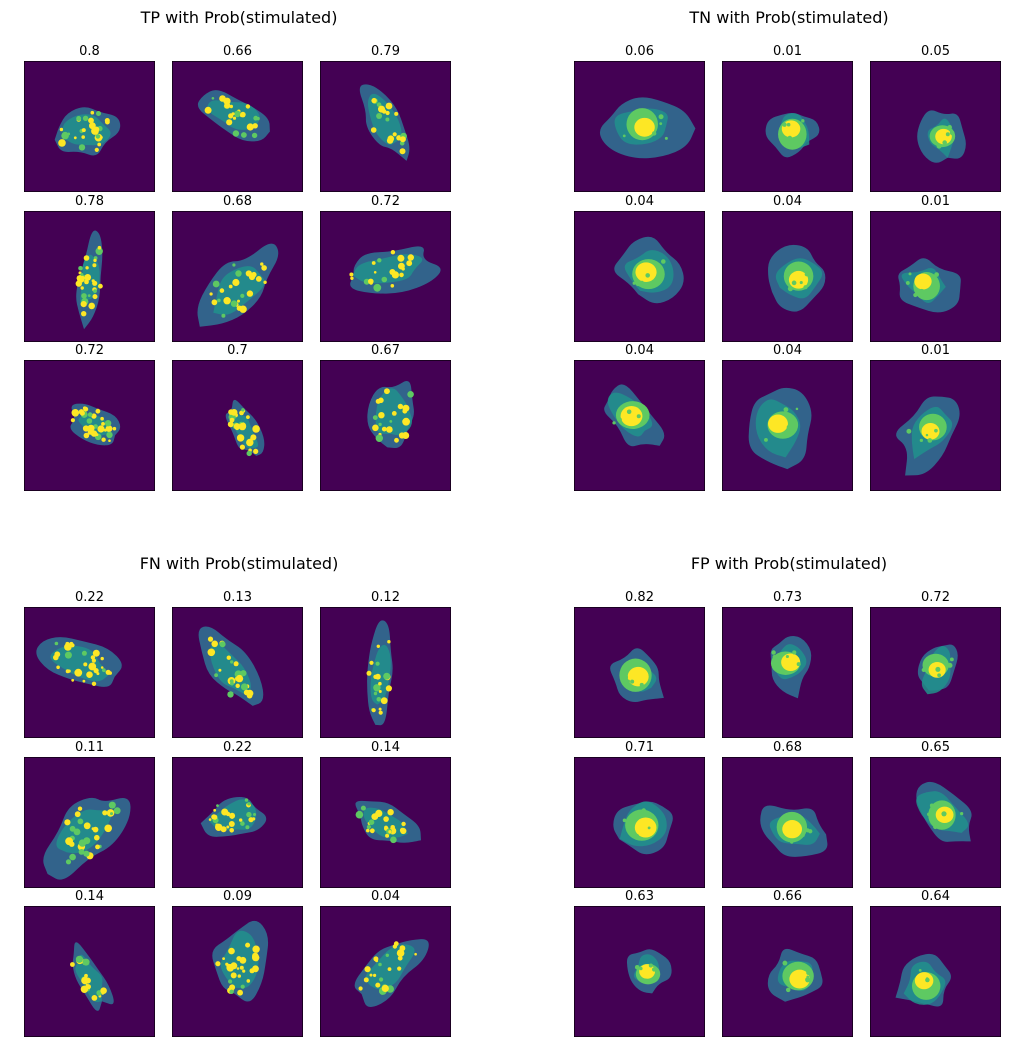 This screenshot has height=1048, width=1027. What do you see at coordinates (89, 747) in the screenshot?
I see `probability-label: 0.11` at bounding box center [89, 747].